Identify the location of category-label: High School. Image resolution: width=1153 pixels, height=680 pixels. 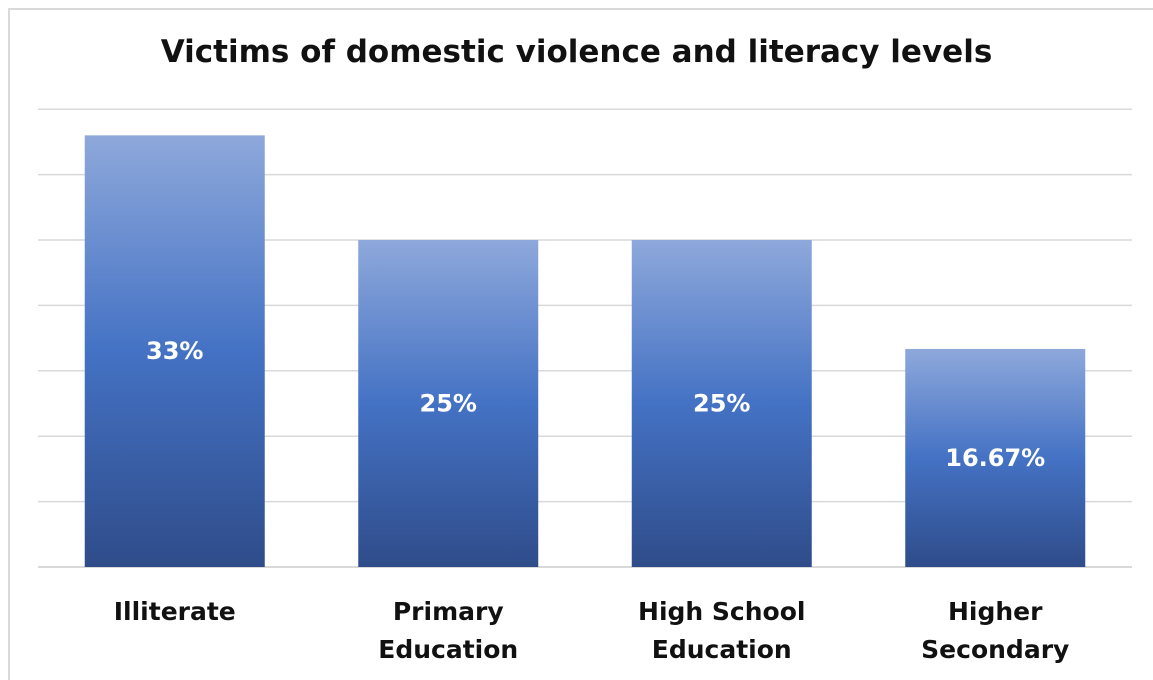
(721, 611).